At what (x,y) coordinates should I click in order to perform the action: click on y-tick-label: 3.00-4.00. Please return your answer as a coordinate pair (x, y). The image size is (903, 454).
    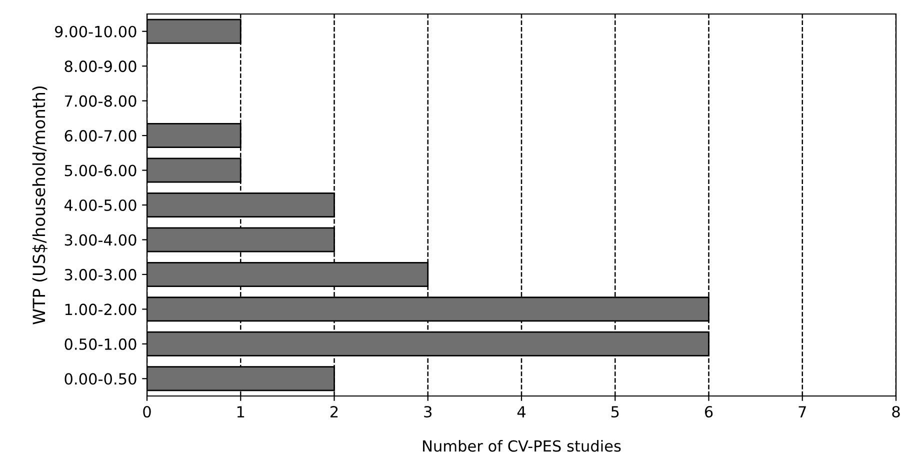
    Looking at the image, I should click on (100, 240).